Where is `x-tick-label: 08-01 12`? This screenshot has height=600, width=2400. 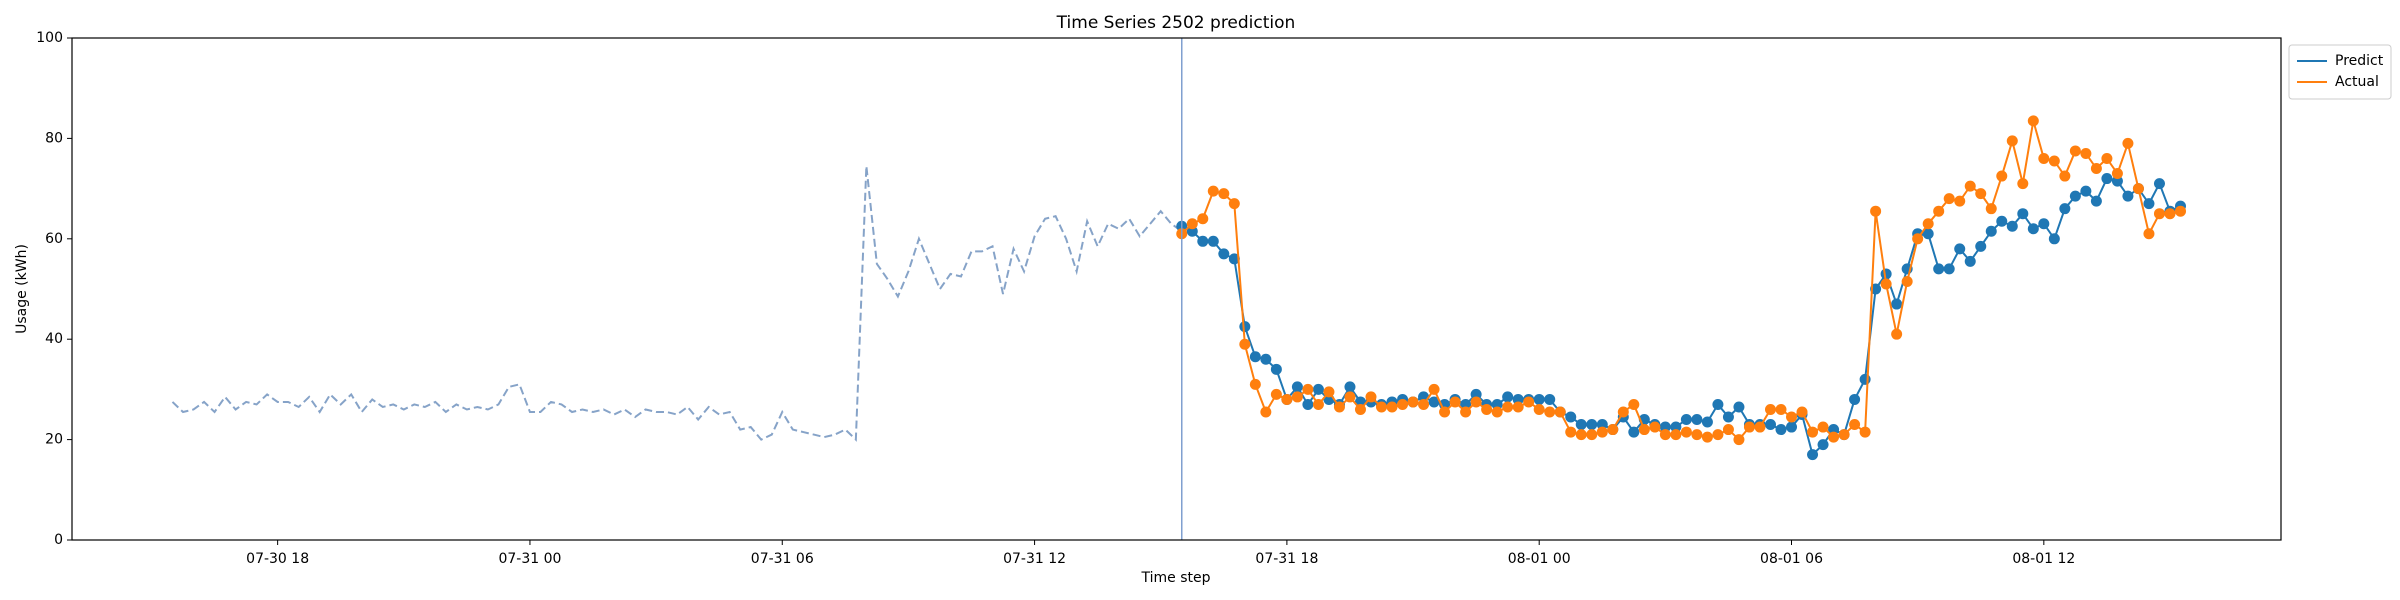 x-tick-label: 08-01 12 is located at coordinates (2043, 559).